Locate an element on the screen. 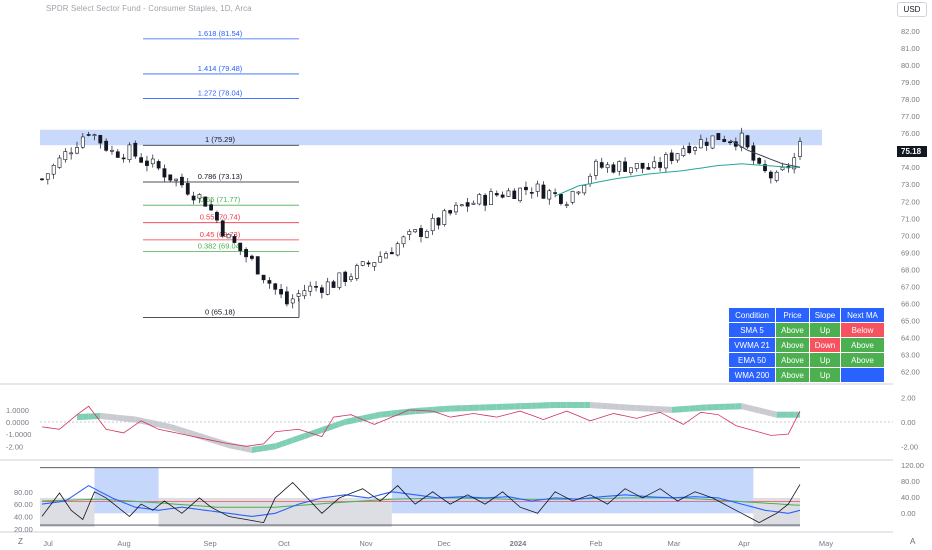  timezone-corner-label: Z is located at coordinates (20, 541).